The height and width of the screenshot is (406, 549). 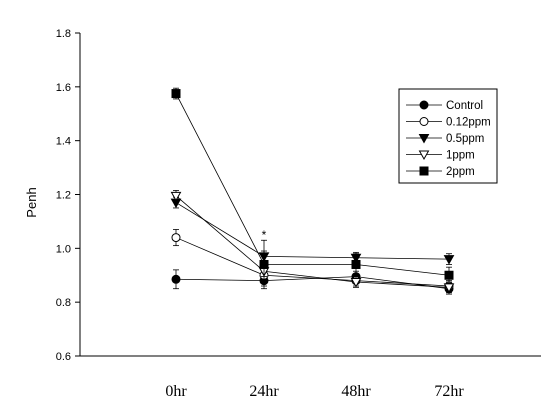 What do you see at coordinates (63, 142) in the screenshot?
I see `y-tick-label: 1.4` at bounding box center [63, 142].